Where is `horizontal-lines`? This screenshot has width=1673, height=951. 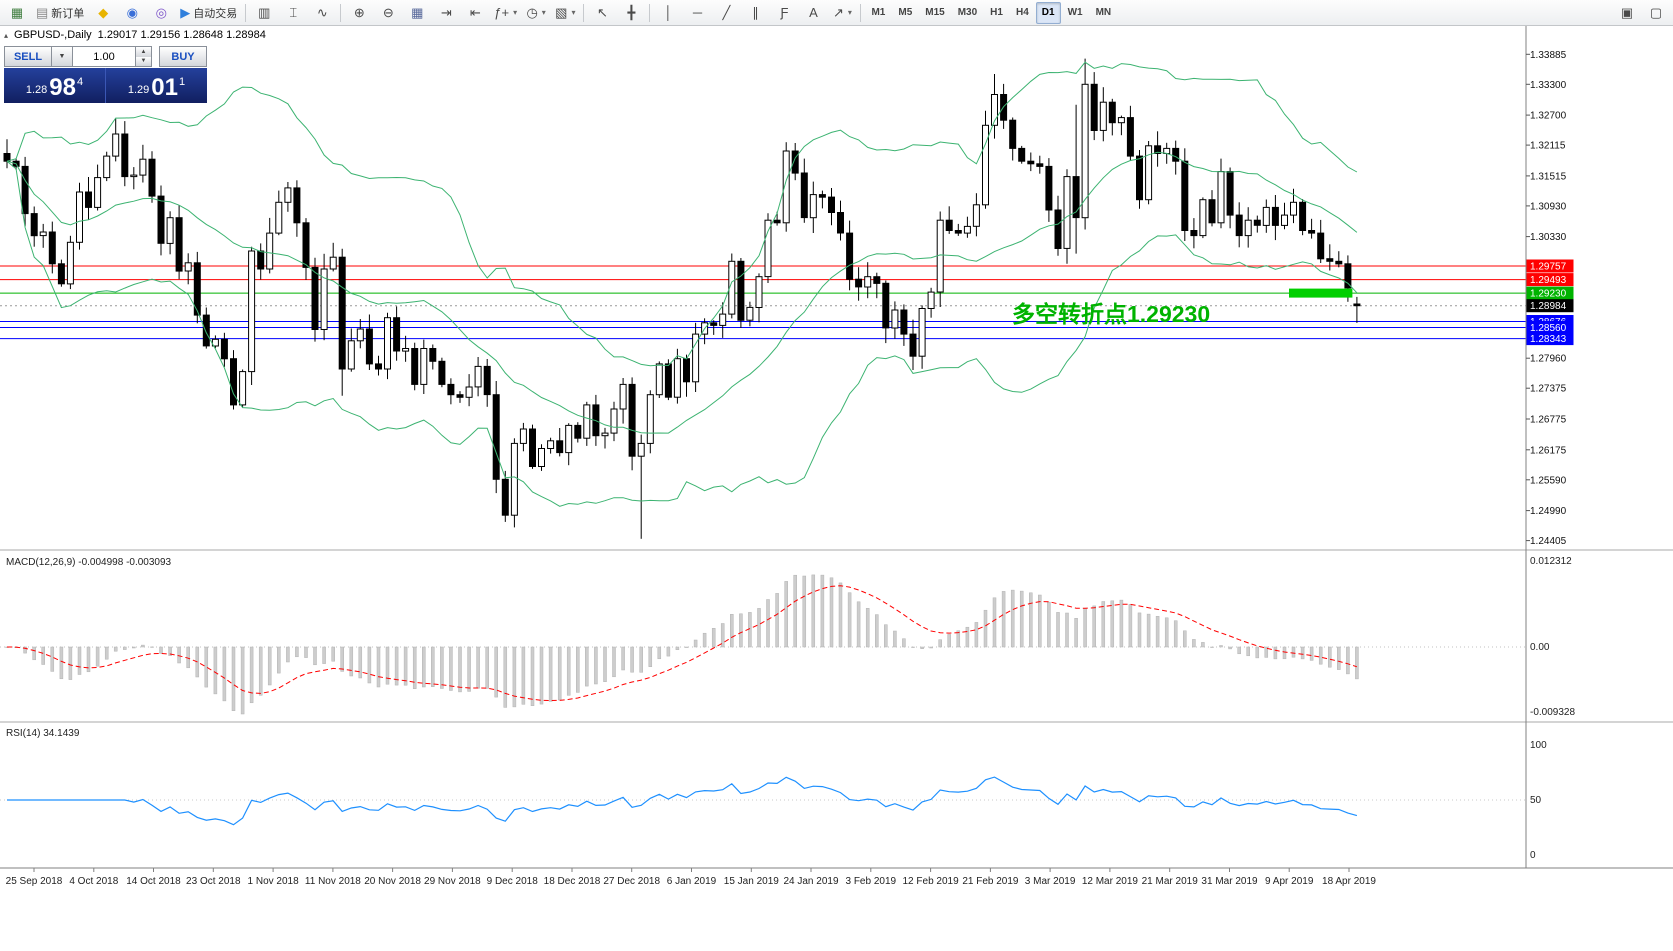
horizontal-lines is located at coordinates (763, 302).